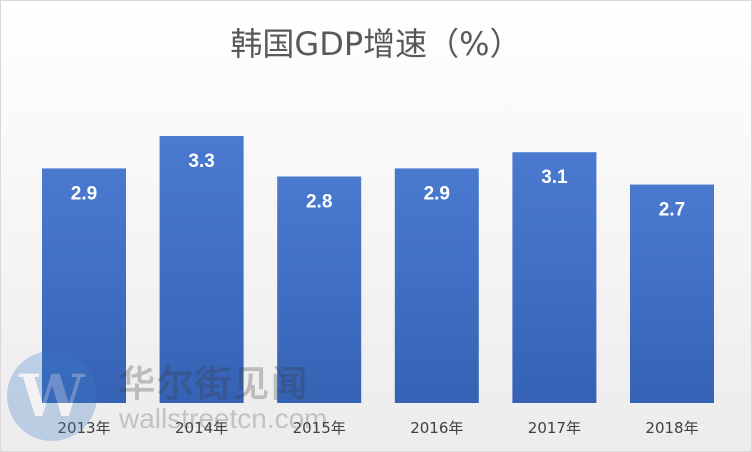 This screenshot has height=452, width=752. Describe the element at coordinates (84, 193) in the screenshot. I see `data-label-2013年: 2.9` at that location.